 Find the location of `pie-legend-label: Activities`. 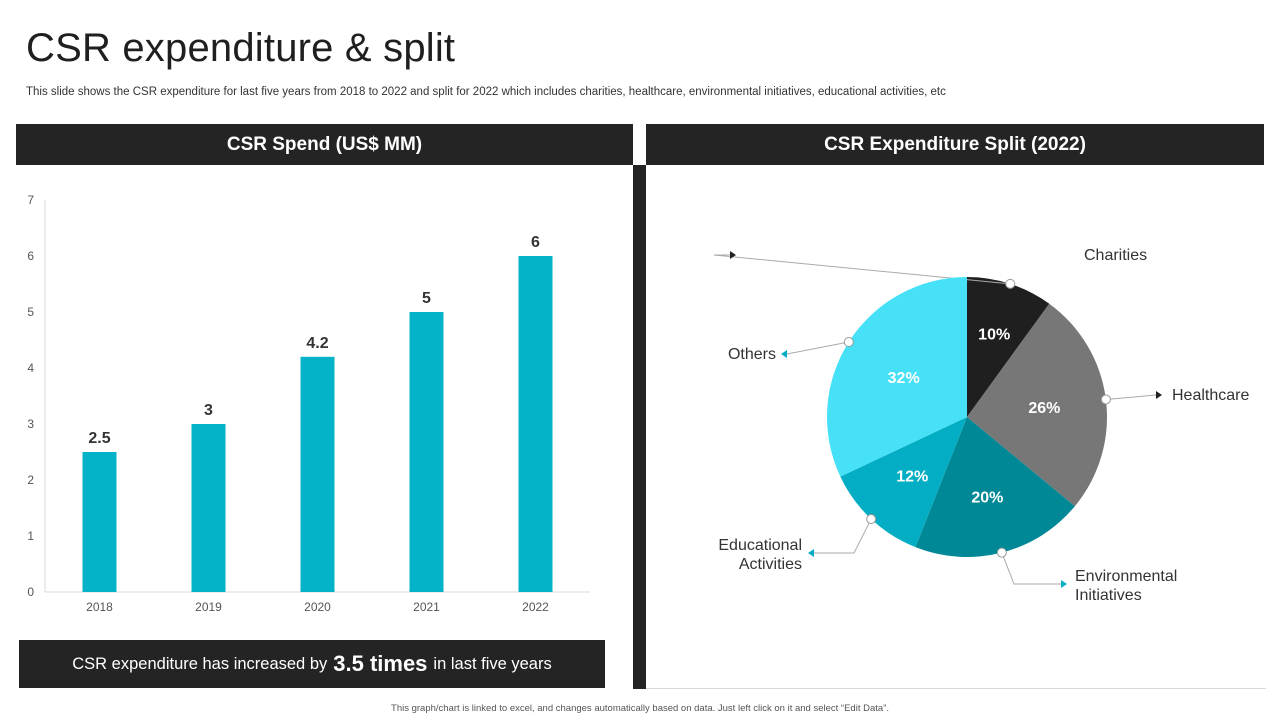

pie-legend-label: Activities is located at coordinates (770, 564).